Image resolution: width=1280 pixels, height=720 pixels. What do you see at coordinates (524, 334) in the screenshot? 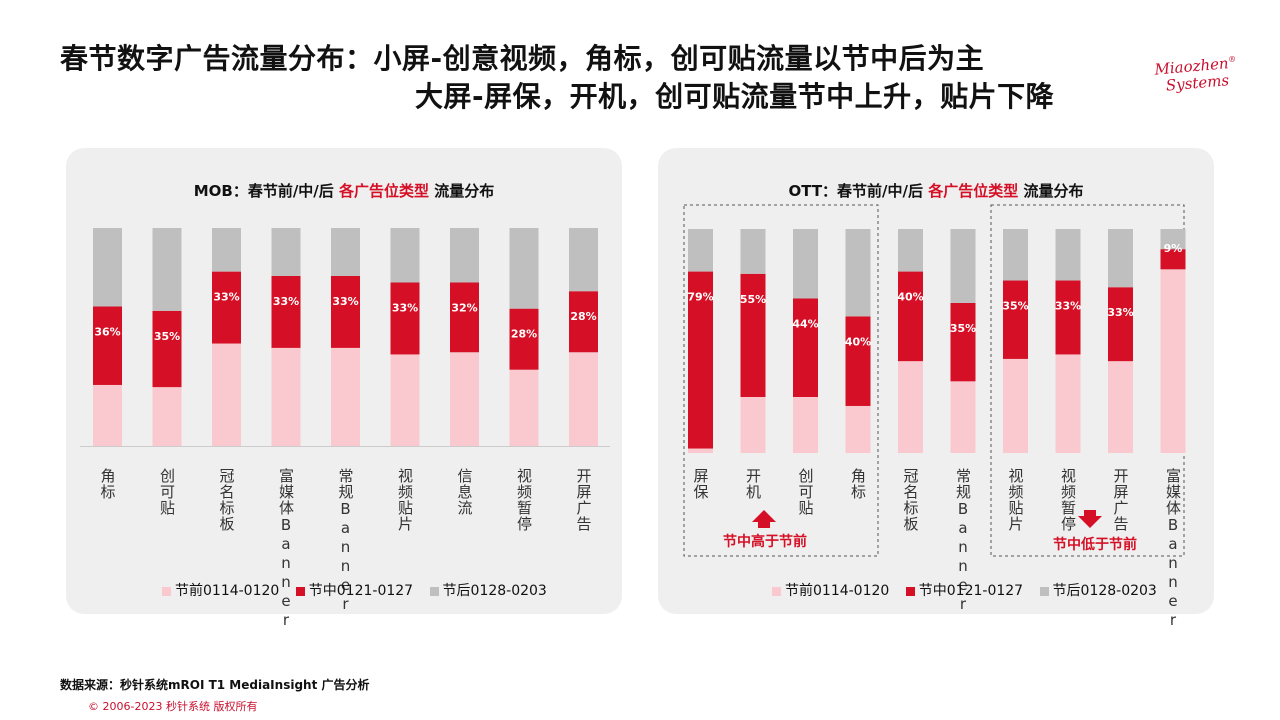
I see `mob-data-label-7: 28%` at bounding box center [524, 334].